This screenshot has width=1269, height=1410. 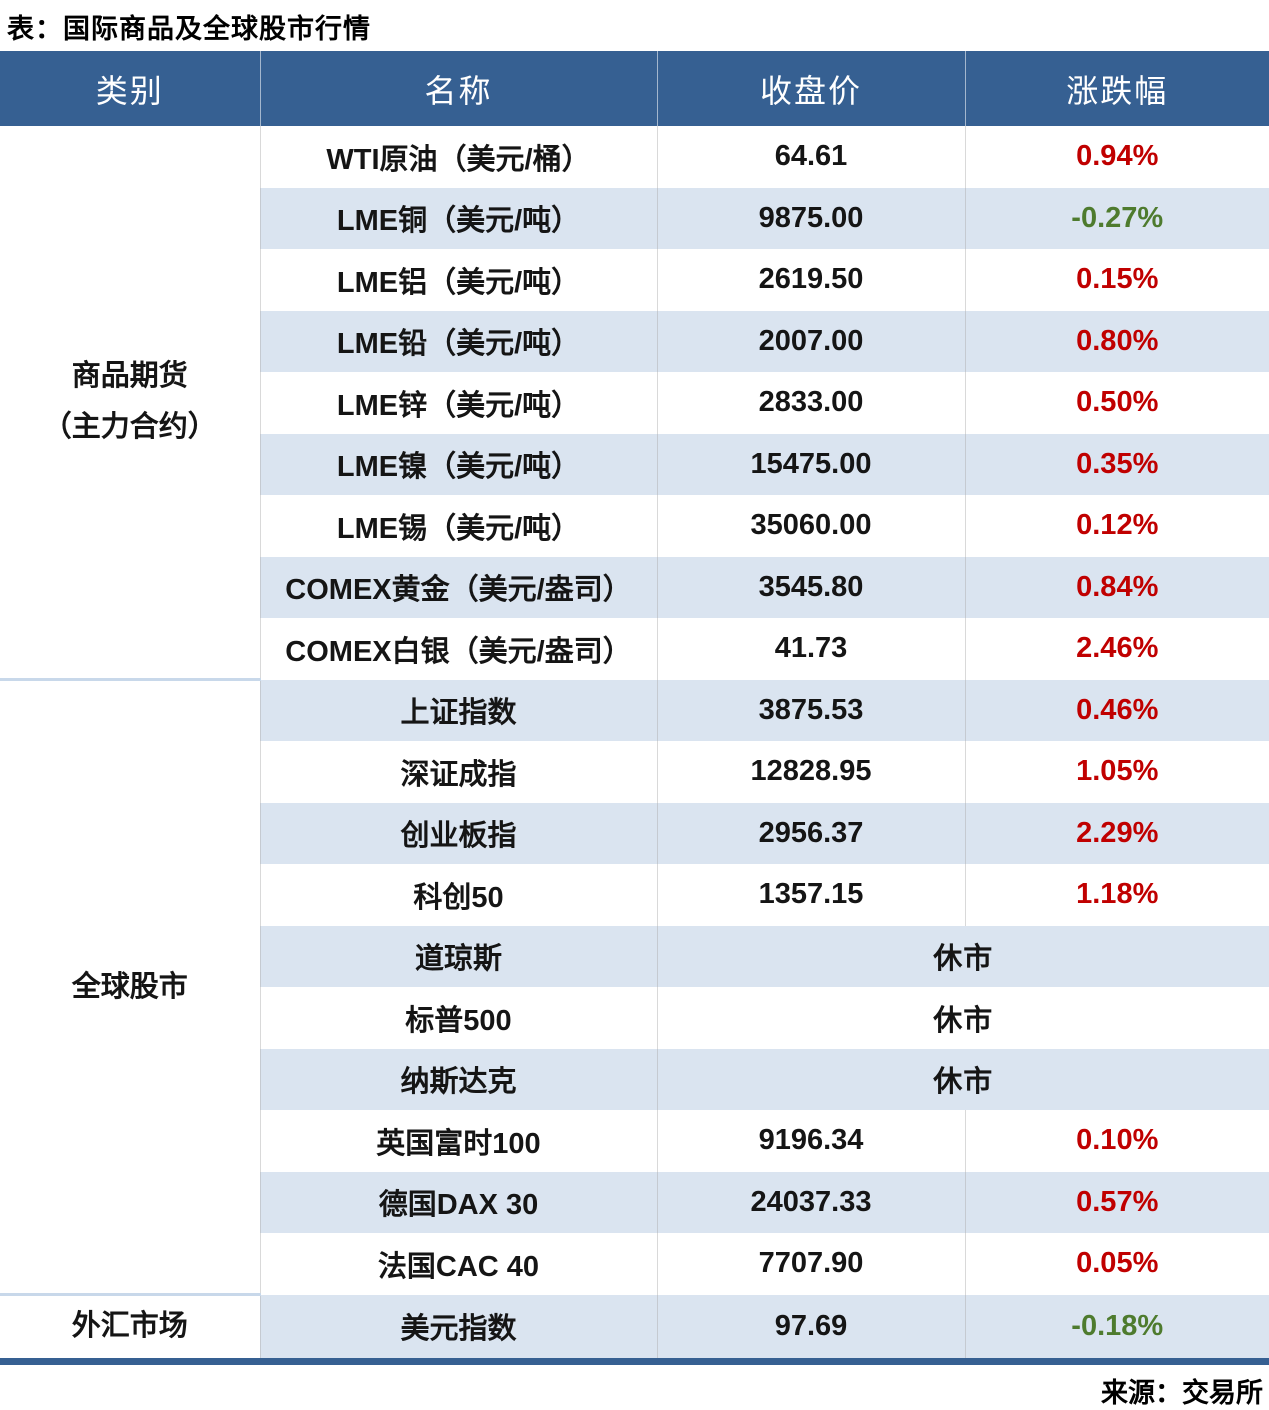 I want to click on table-row: 科创50 1357.15 1.18%, so click(x=634, y=895).